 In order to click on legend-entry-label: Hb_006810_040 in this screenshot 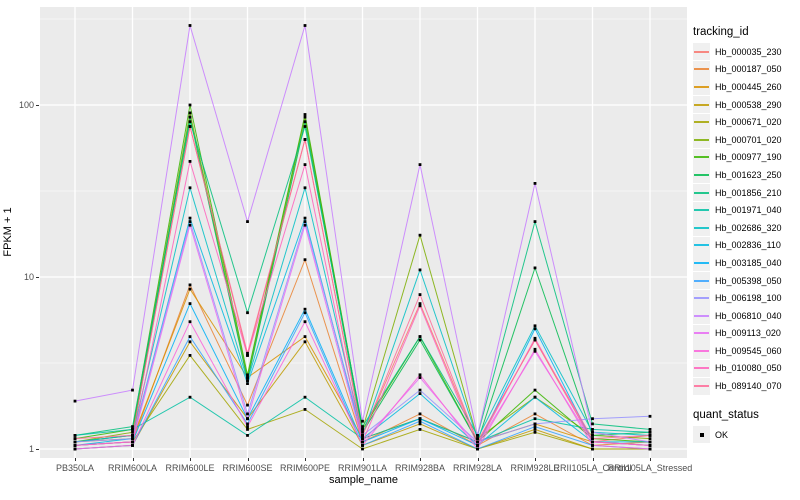, I will do `click(748, 315)`.